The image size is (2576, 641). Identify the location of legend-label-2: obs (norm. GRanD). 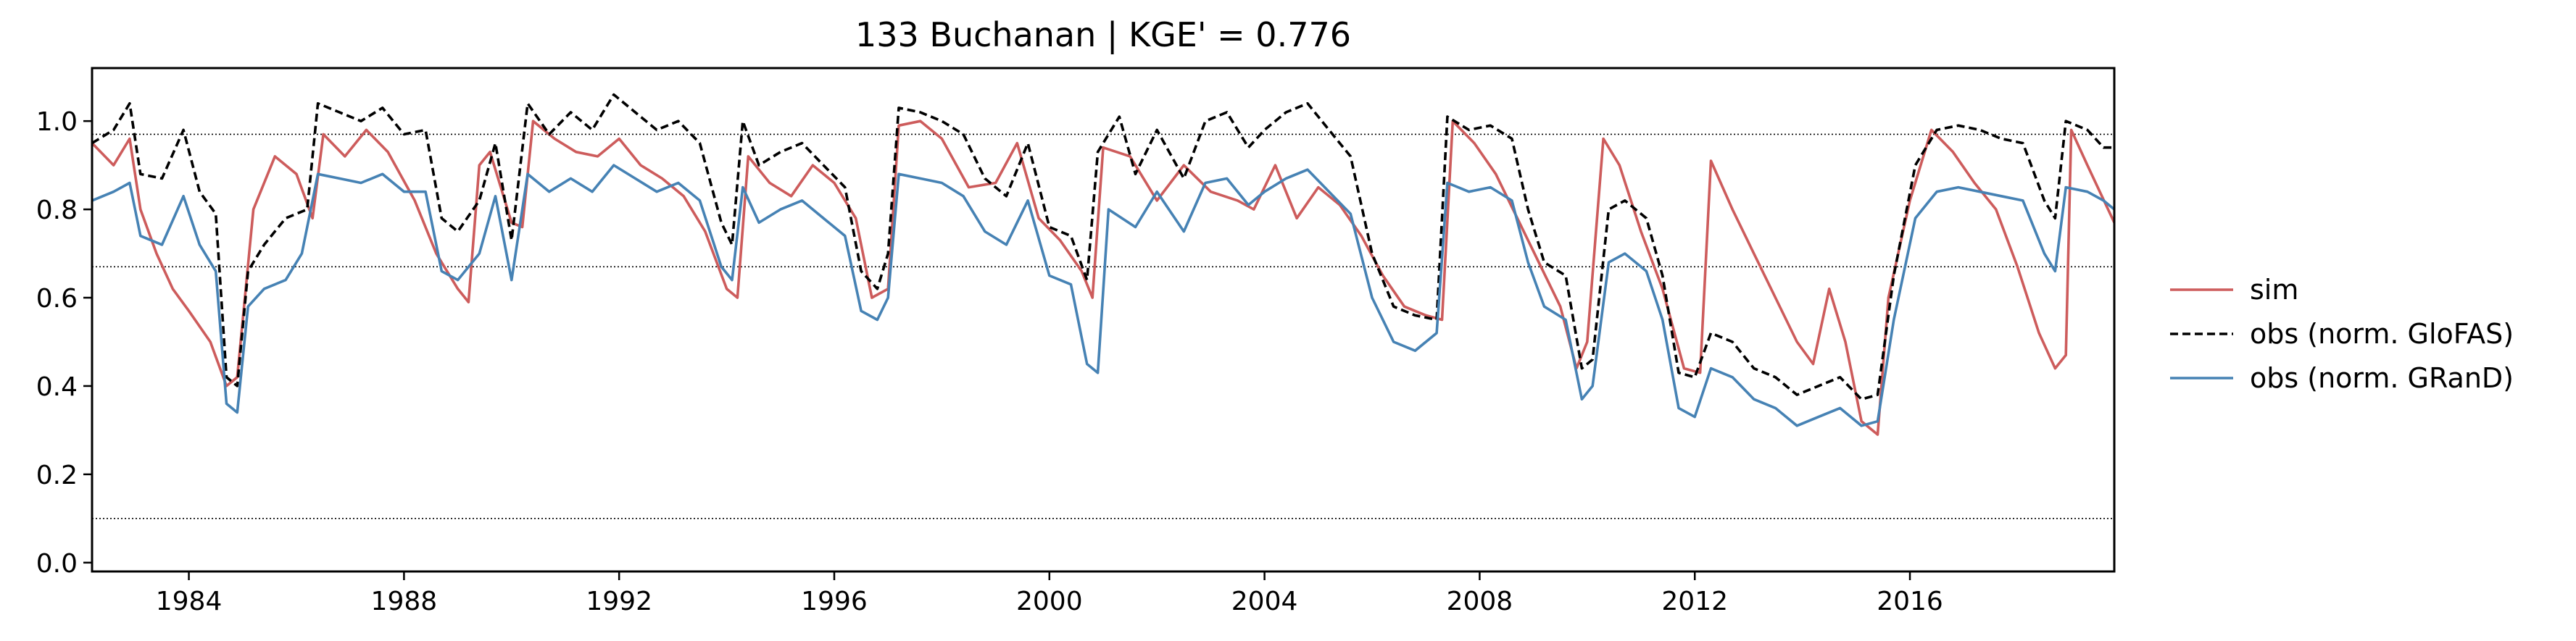
(2382, 378).